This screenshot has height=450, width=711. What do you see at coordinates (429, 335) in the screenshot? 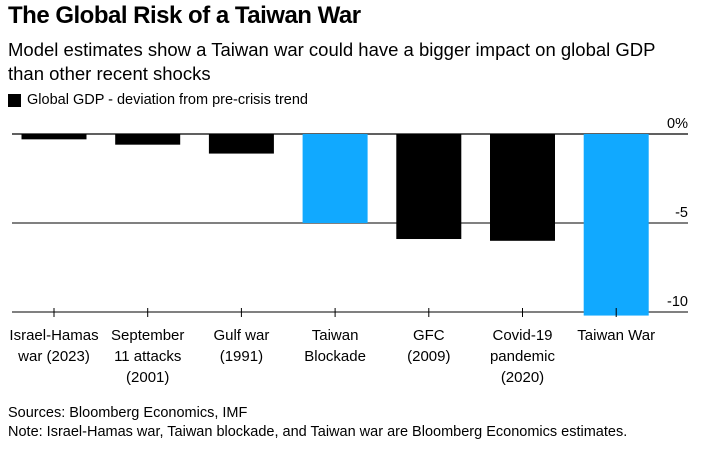
I see `x-tick-label: GFC` at bounding box center [429, 335].